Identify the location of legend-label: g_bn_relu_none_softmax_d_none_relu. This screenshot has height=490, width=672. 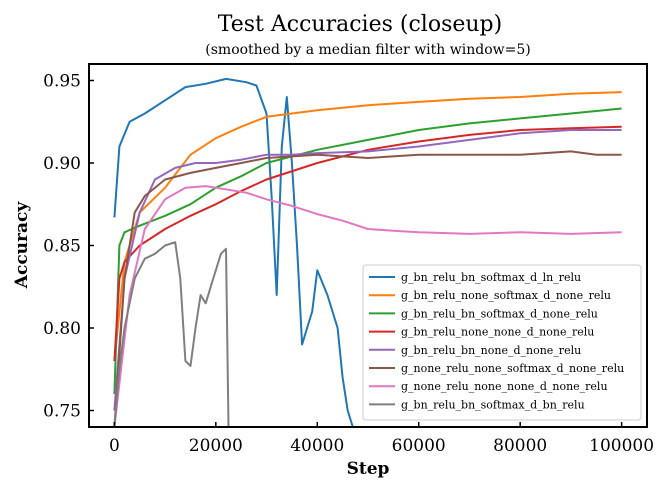
(506, 295).